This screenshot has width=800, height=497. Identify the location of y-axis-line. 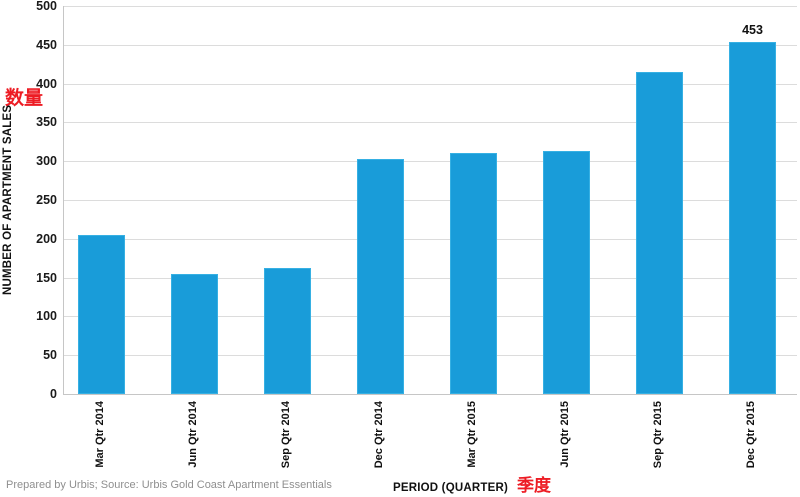
(63, 200).